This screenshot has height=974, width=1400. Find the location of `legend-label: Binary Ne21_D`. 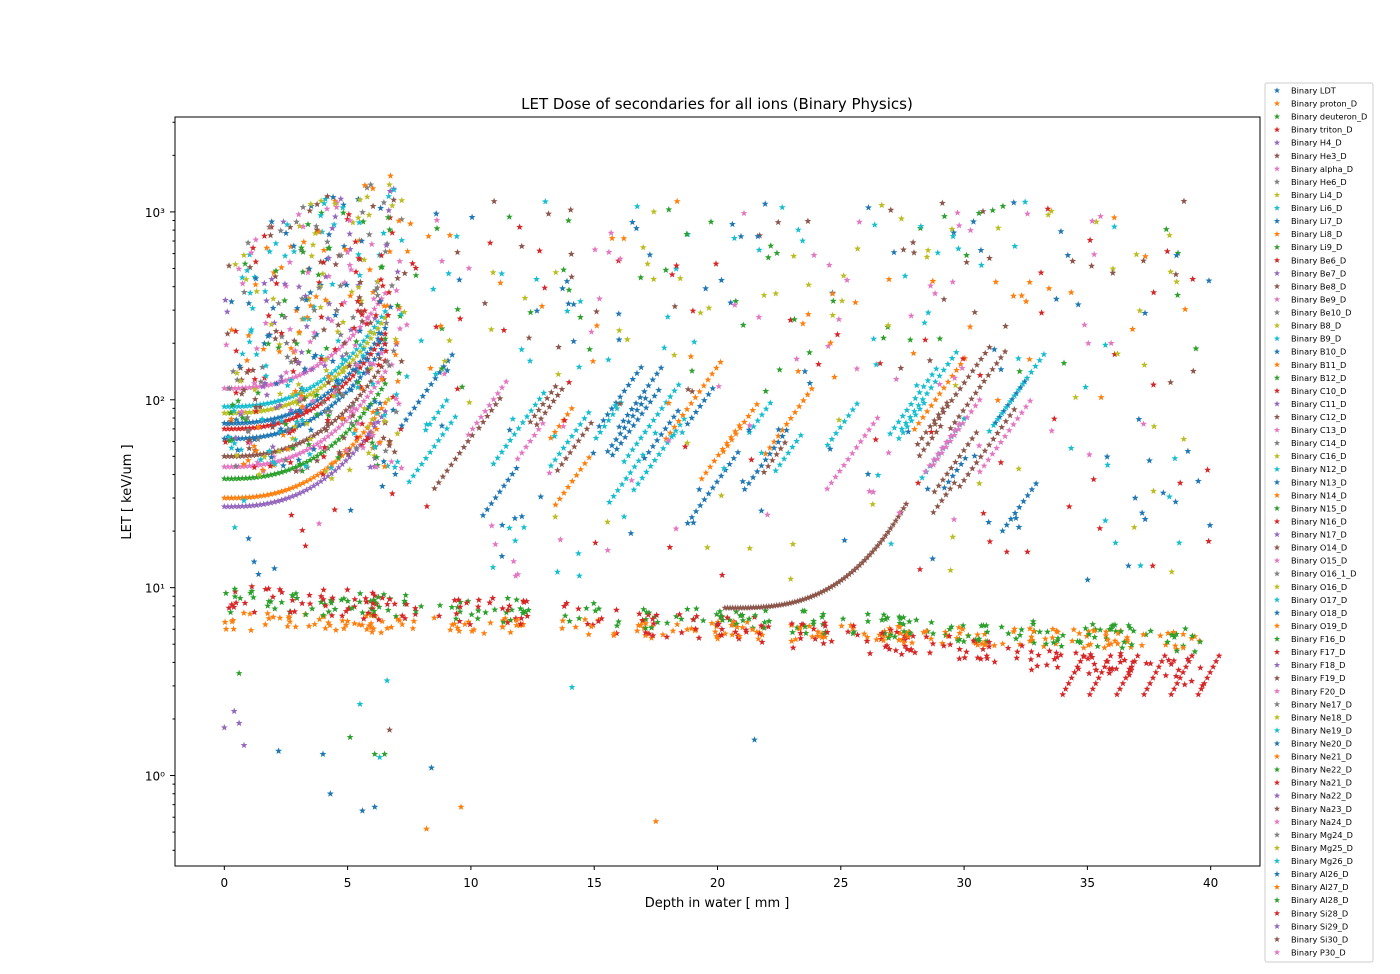

legend-label: Binary Ne21_D is located at coordinates (1321, 757).